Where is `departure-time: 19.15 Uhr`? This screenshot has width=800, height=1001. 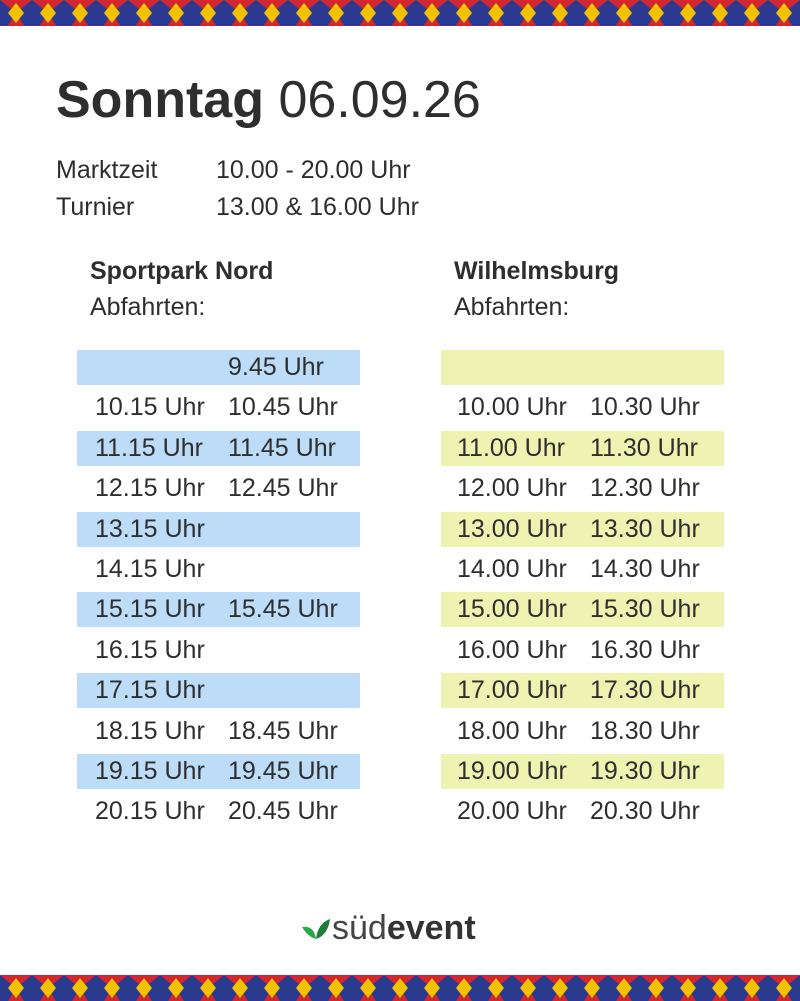
departure-time: 19.15 Uhr is located at coordinates (150, 771).